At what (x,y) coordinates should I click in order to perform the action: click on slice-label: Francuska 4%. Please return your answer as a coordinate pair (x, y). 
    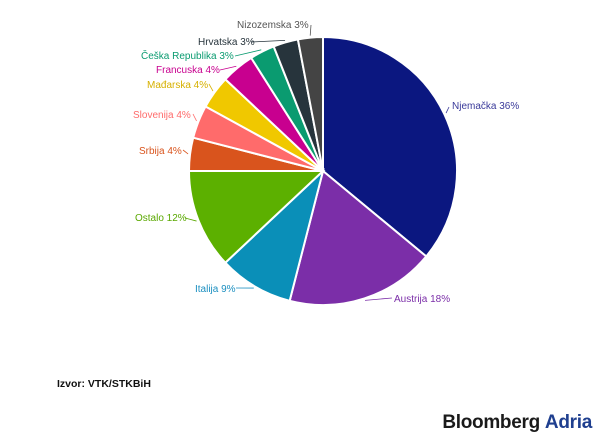
    Looking at the image, I should click on (188, 70).